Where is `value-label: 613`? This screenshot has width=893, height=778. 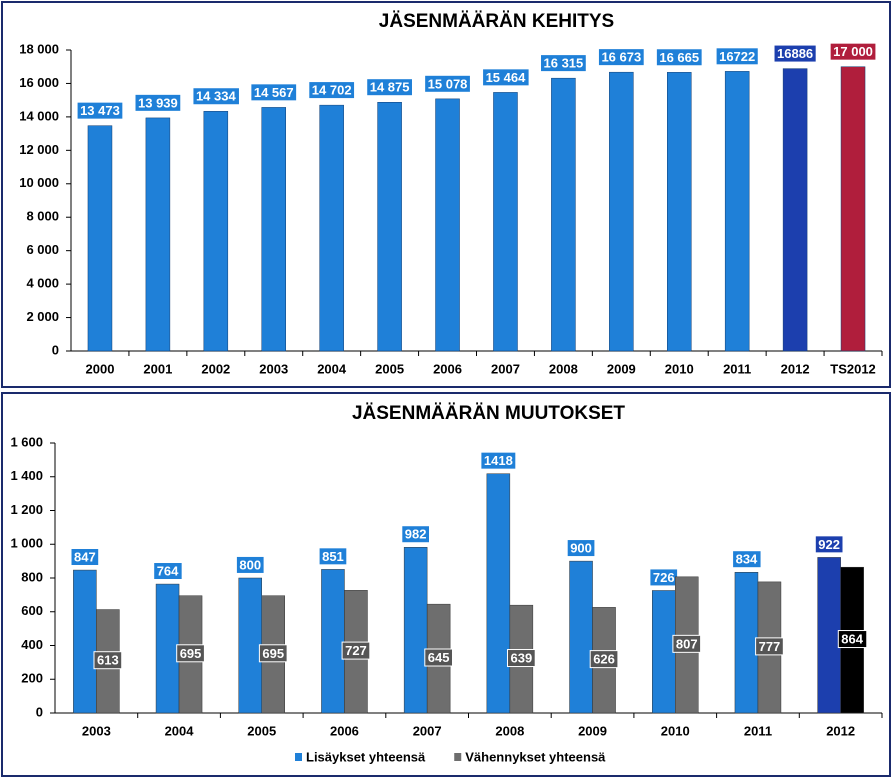 value-label: 613 is located at coordinates (108, 660).